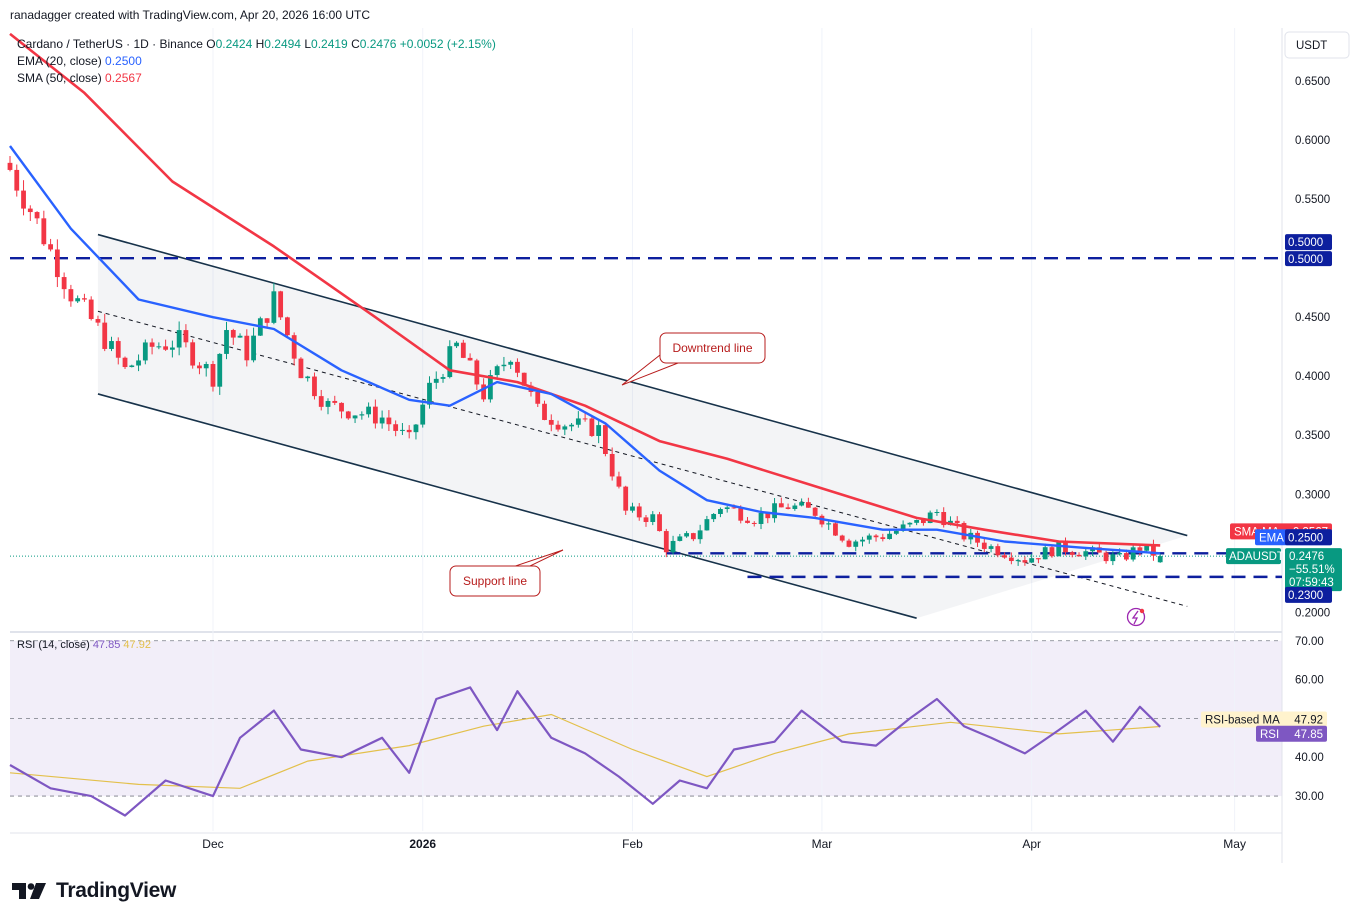  What do you see at coordinates (1308, 259) in the screenshot?
I see `badge-0500-b: 0.5000` at bounding box center [1308, 259].